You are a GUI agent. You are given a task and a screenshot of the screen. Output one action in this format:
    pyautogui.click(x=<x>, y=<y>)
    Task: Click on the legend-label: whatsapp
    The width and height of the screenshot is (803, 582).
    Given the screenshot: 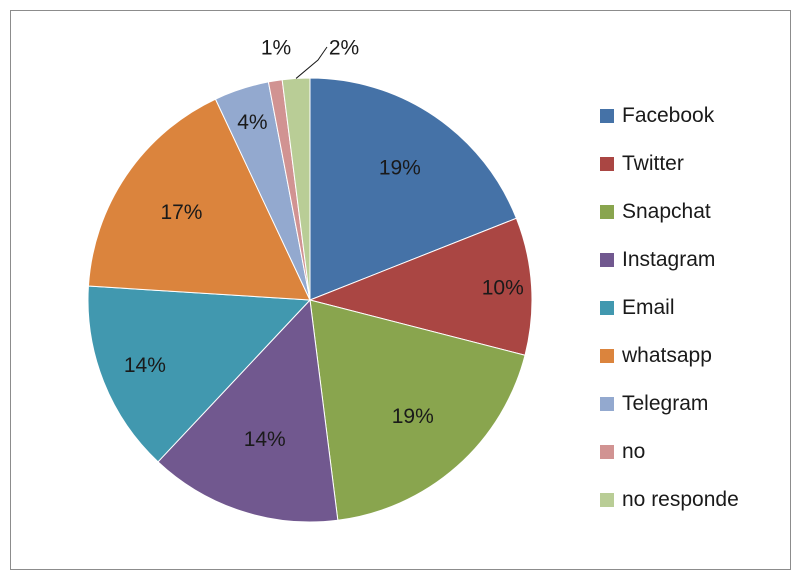 What is the action you would take?
    pyautogui.click(x=667, y=355)
    